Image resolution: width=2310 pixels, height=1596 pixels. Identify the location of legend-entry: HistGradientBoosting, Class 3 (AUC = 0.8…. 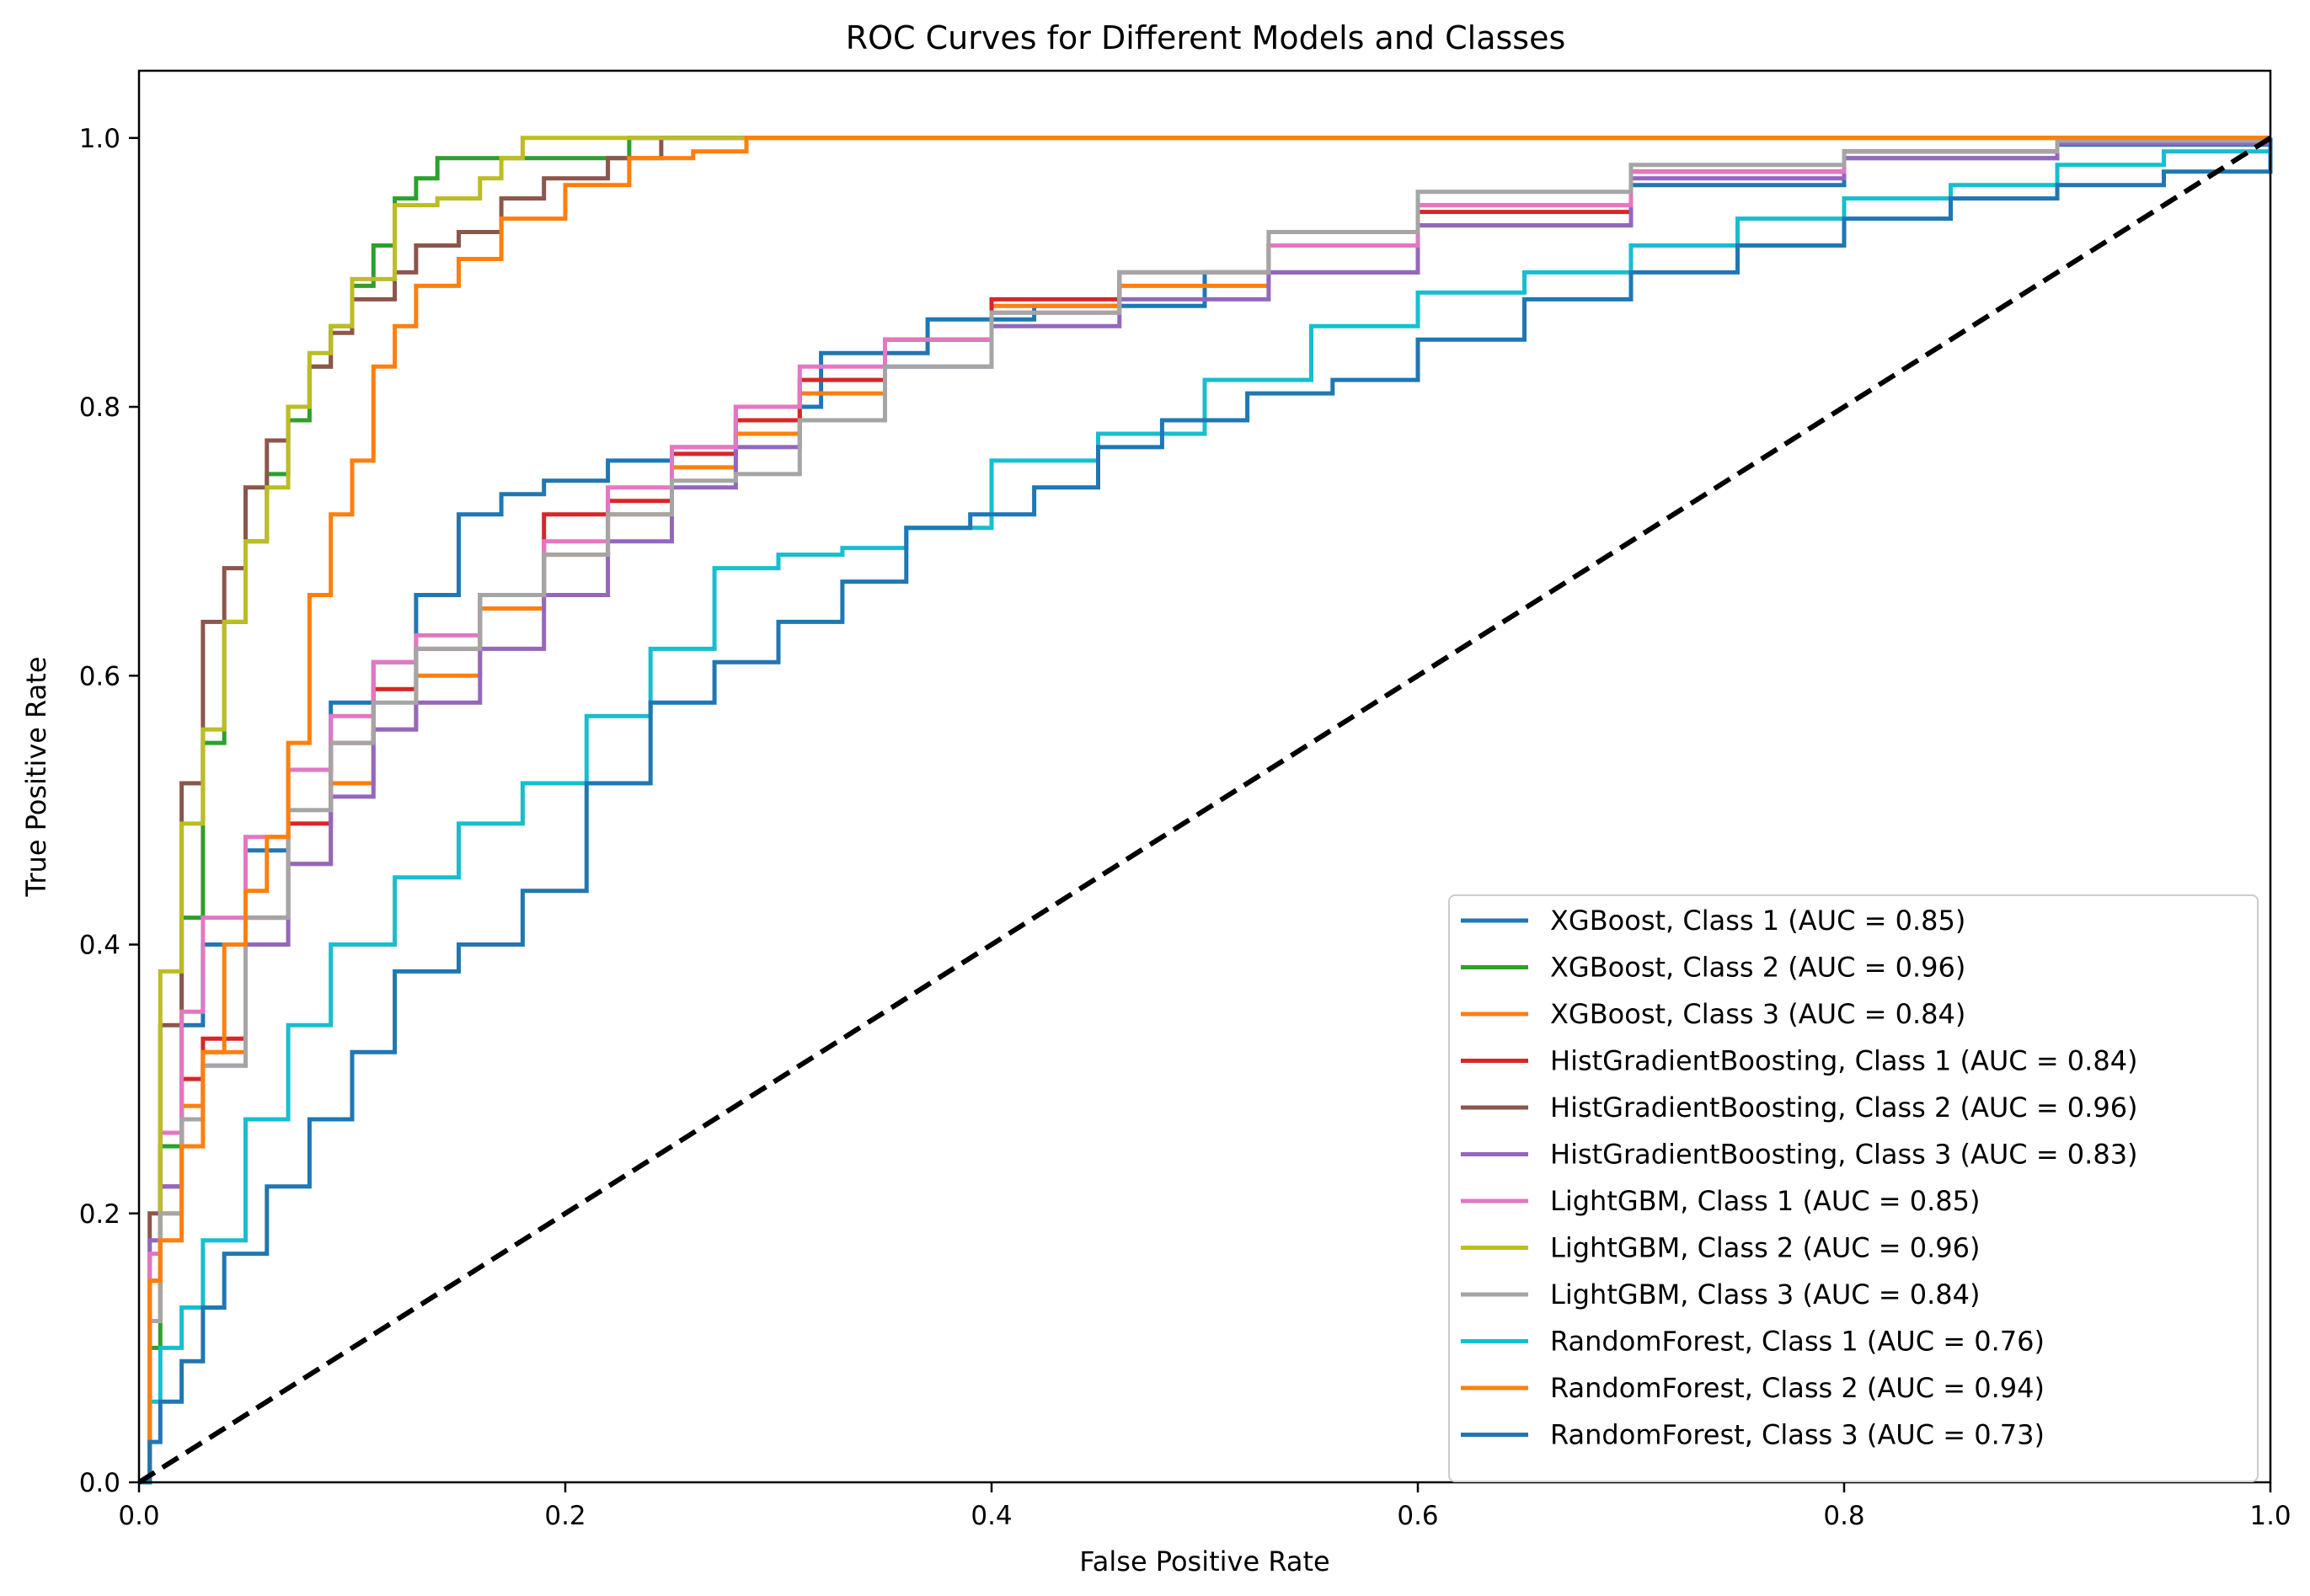
(1844, 1155).